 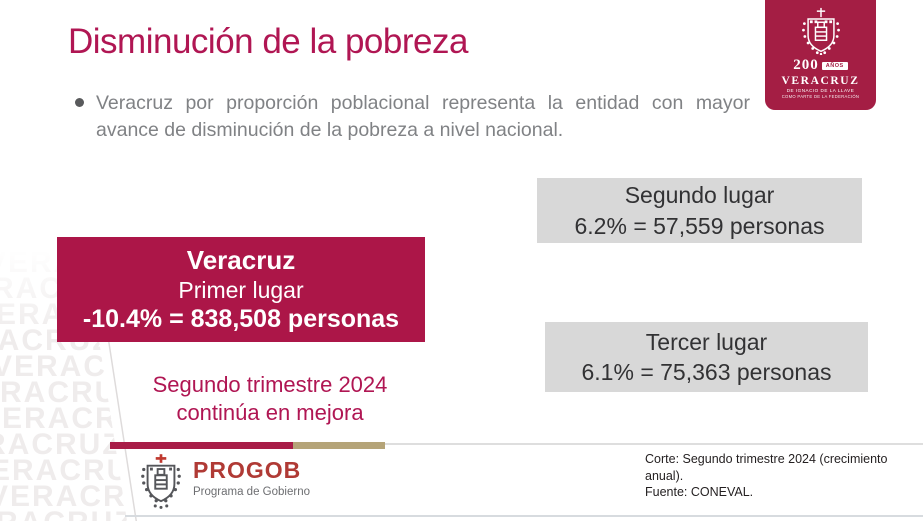 What do you see at coordinates (820, 31) in the screenshot?
I see `veracruz-crest-icon` at bounding box center [820, 31].